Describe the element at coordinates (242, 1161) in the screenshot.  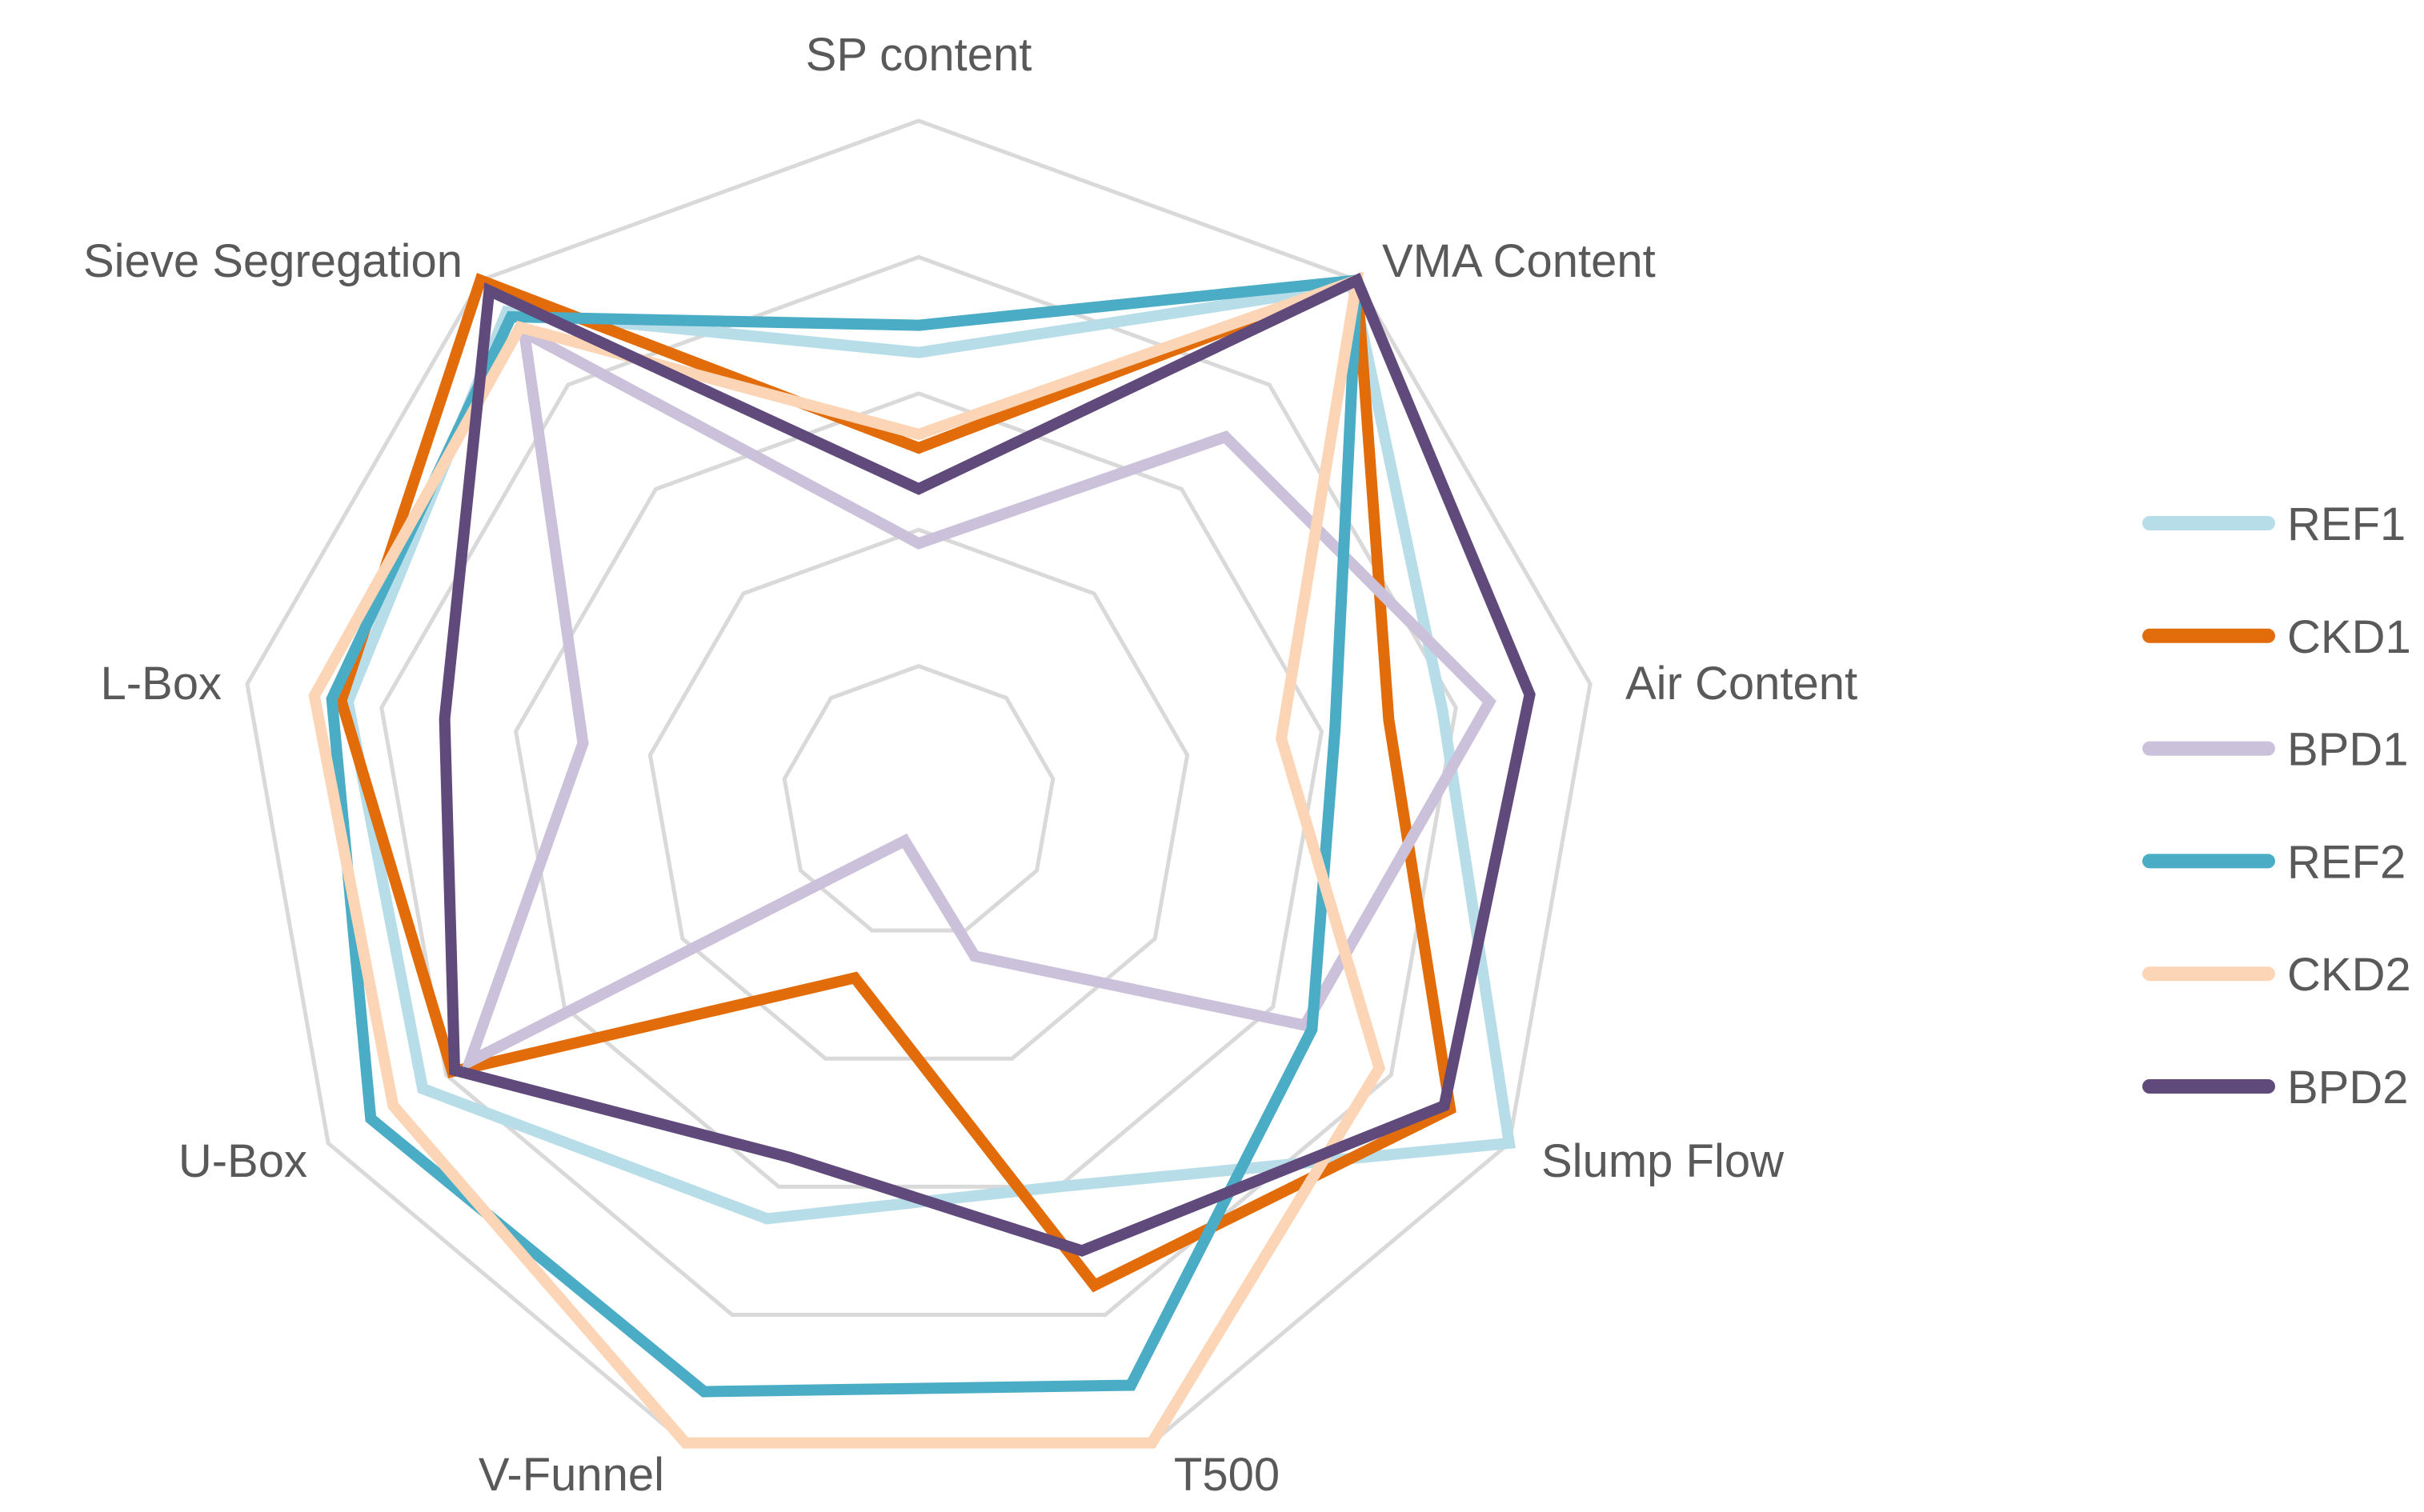
I see `axis-label: U-Box` at that location.